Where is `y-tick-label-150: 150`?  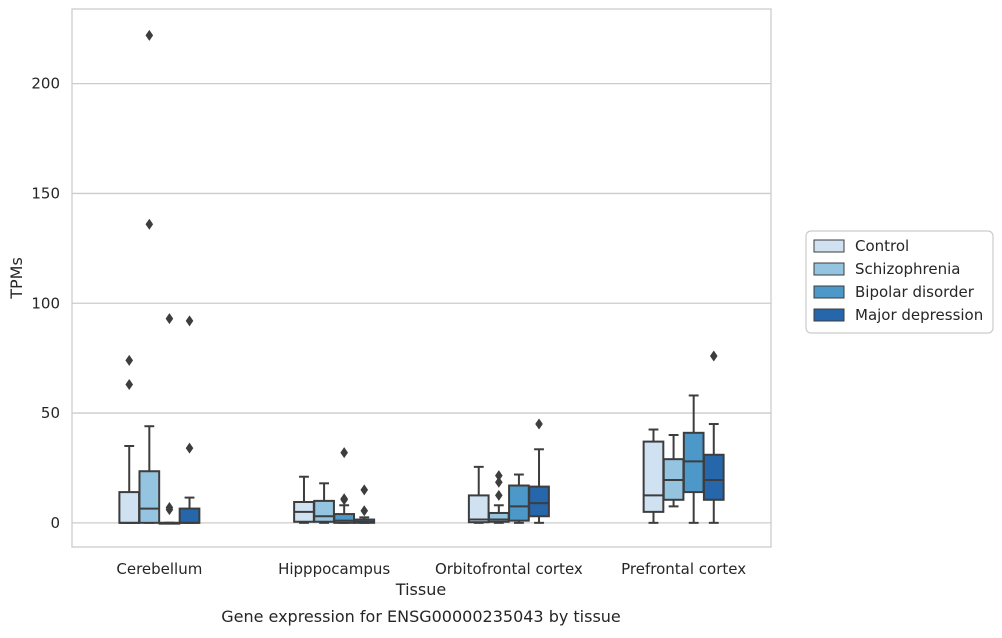 y-tick-label-150: 150 is located at coordinates (45, 193).